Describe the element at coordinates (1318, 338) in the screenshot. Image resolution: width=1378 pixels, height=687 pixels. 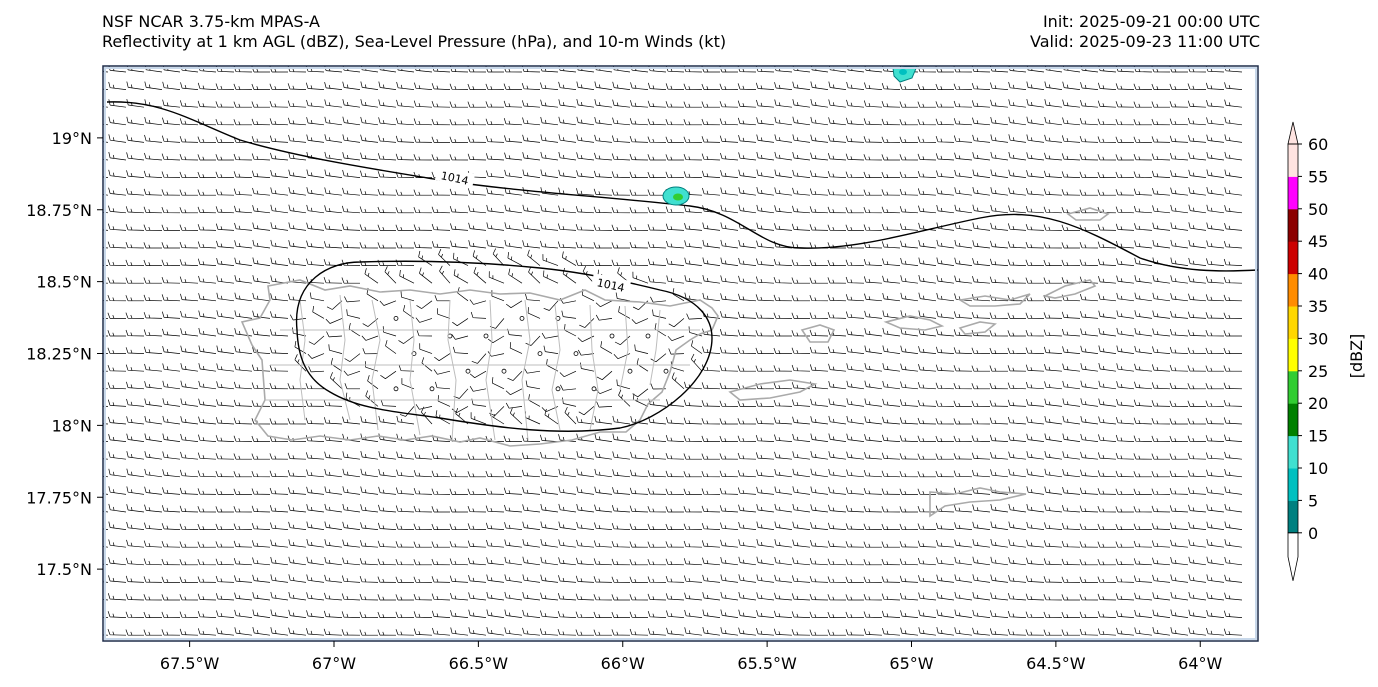
I see `colorbar-tick-label: 30` at that location.